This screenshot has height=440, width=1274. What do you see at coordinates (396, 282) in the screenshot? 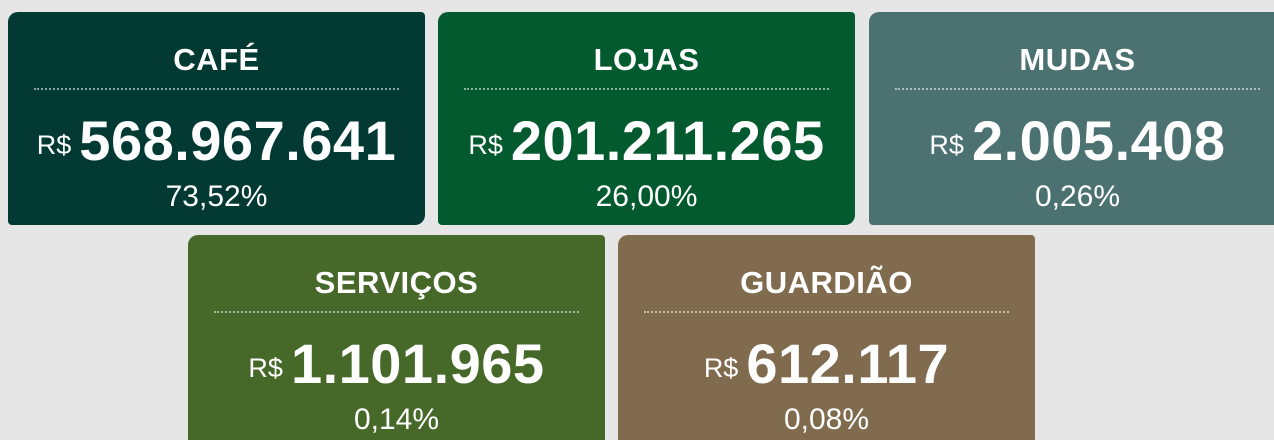
I see `card-title: SERVIÇOS` at bounding box center [396, 282].